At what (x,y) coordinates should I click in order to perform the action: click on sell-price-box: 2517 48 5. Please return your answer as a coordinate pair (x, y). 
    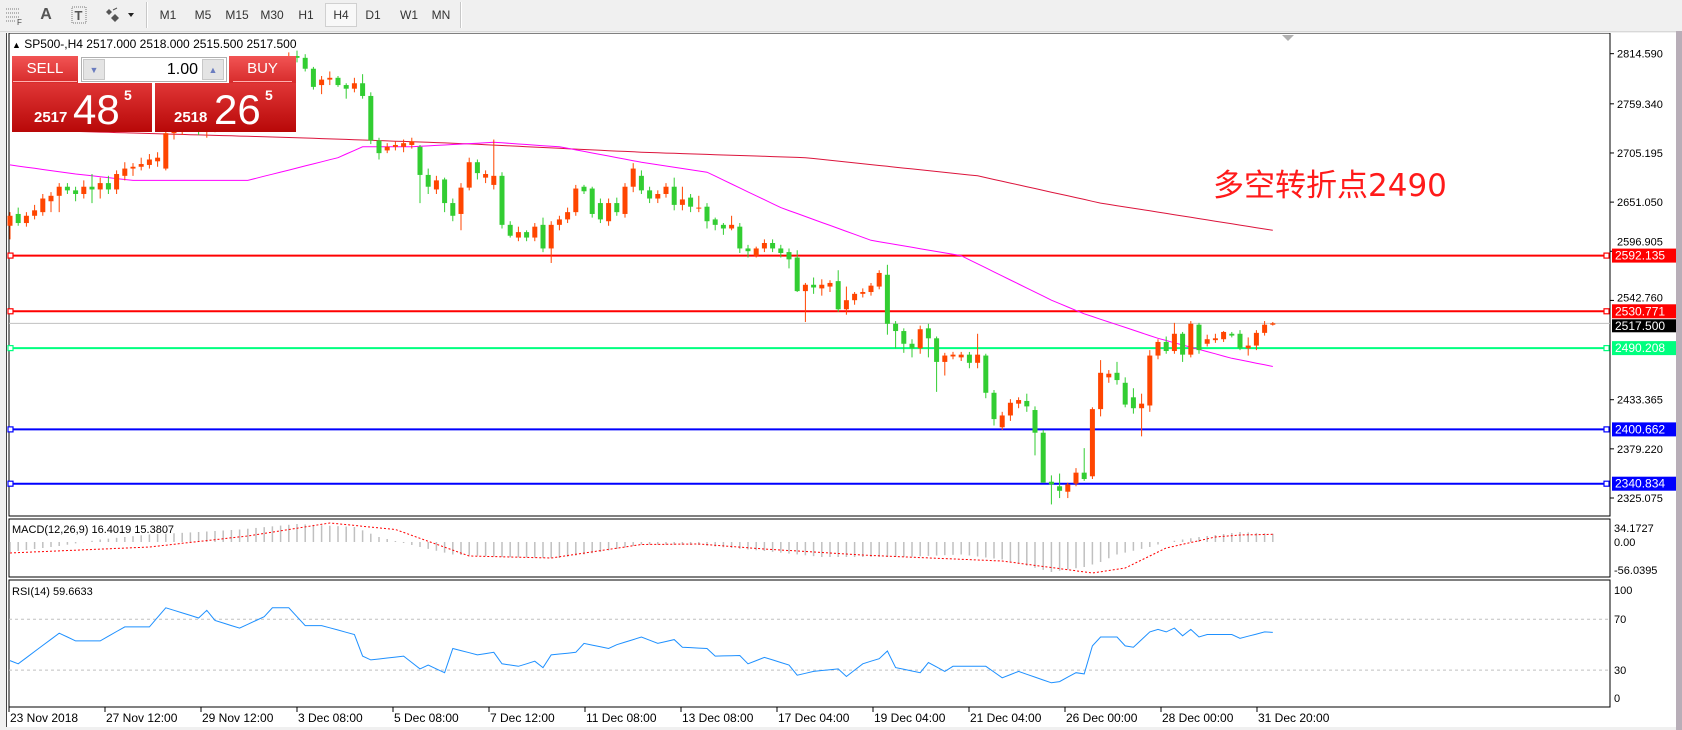
    Looking at the image, I should click on (82, 107).